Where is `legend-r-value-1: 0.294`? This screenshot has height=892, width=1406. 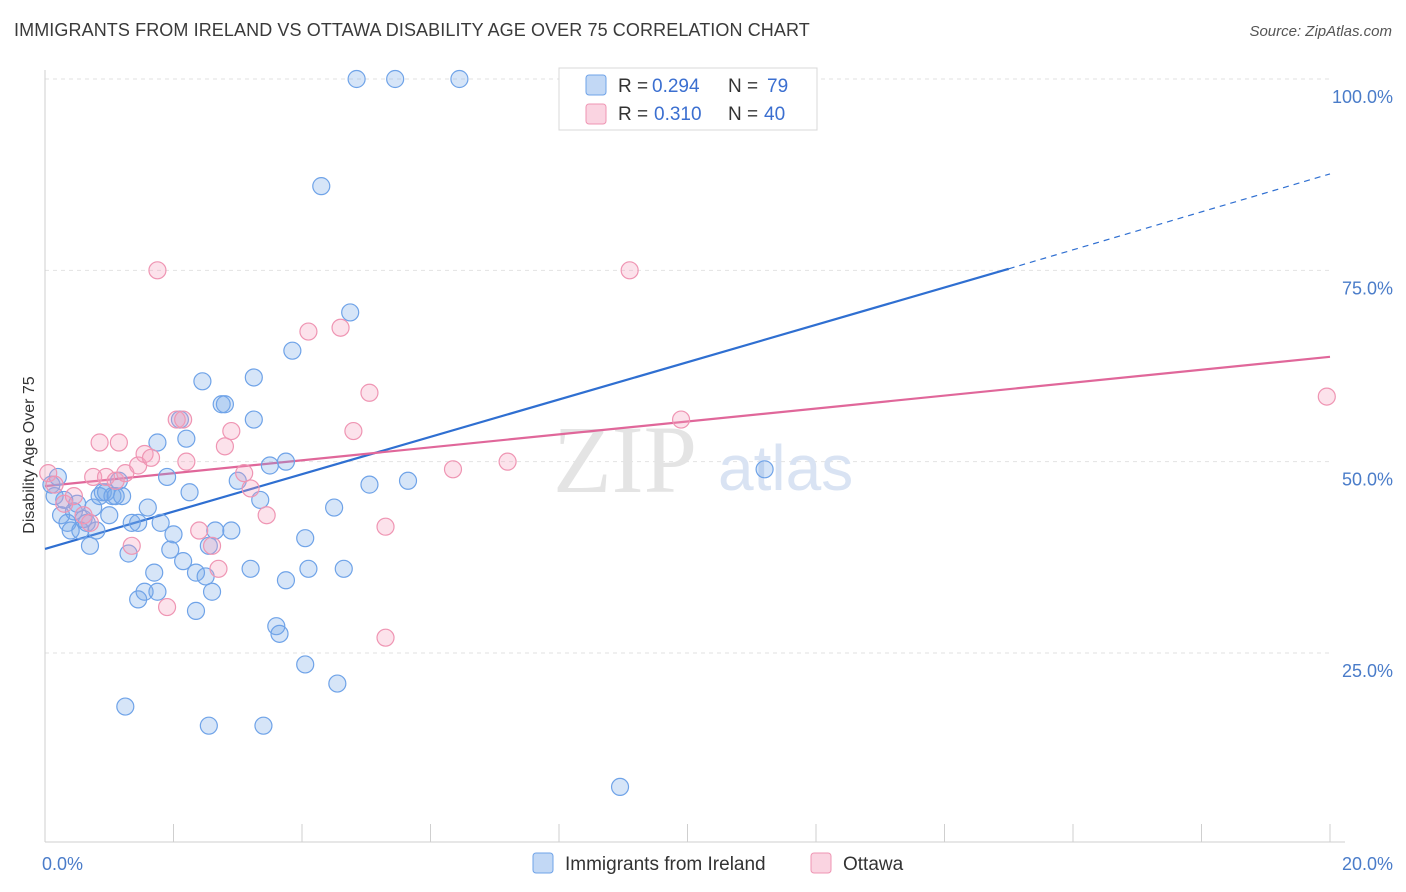
legend-r-value-1: 0.294 is located at coordinates (676, 86).